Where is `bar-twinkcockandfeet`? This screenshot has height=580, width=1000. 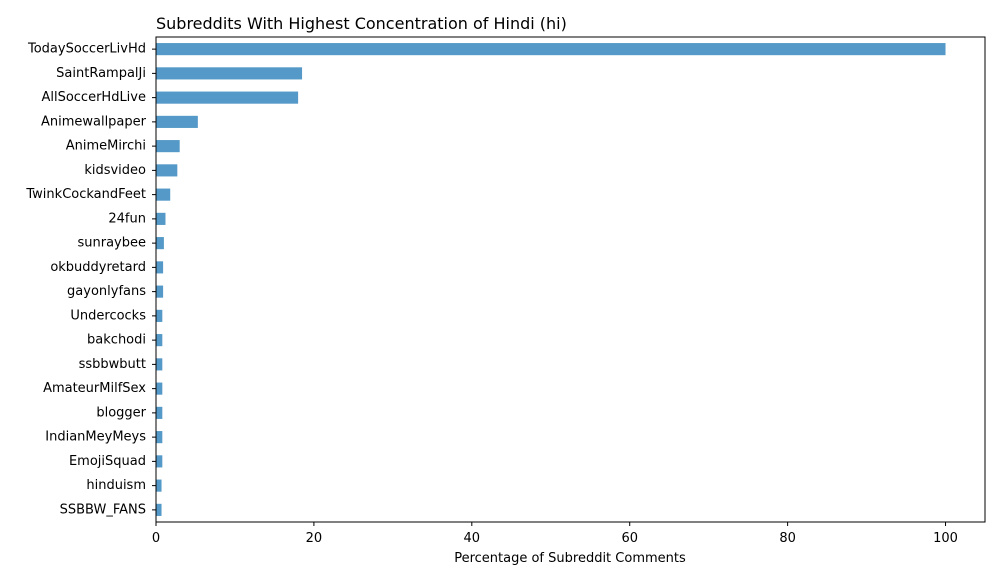
bar-twinkcockandfeet is located at coordinates (163, 194).